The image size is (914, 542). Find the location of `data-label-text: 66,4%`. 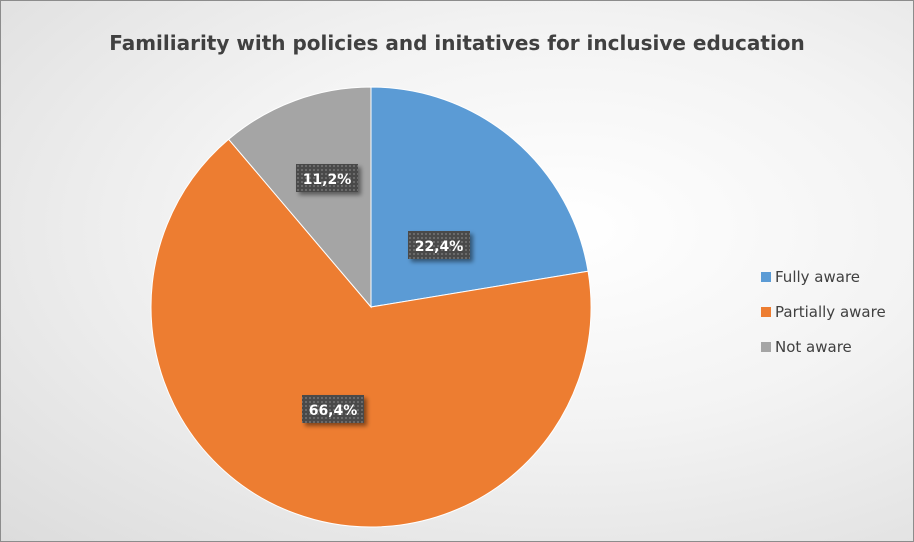

data-label-text: 66,4% is located at coordinates (333, 411).